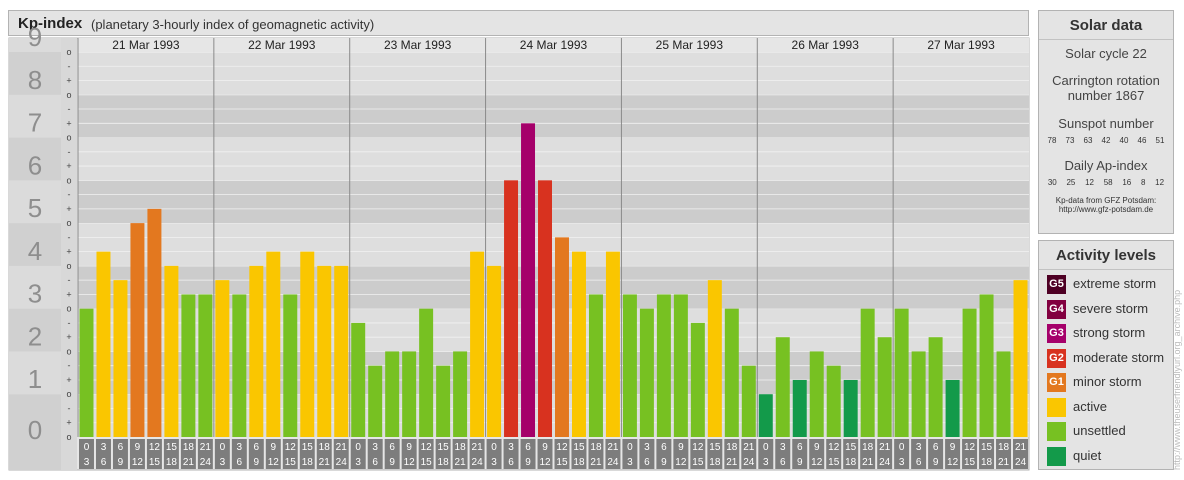  Describe the element at coordinates (1087, 455) in the screenshot. I see `legend-label: quiet` at that location.